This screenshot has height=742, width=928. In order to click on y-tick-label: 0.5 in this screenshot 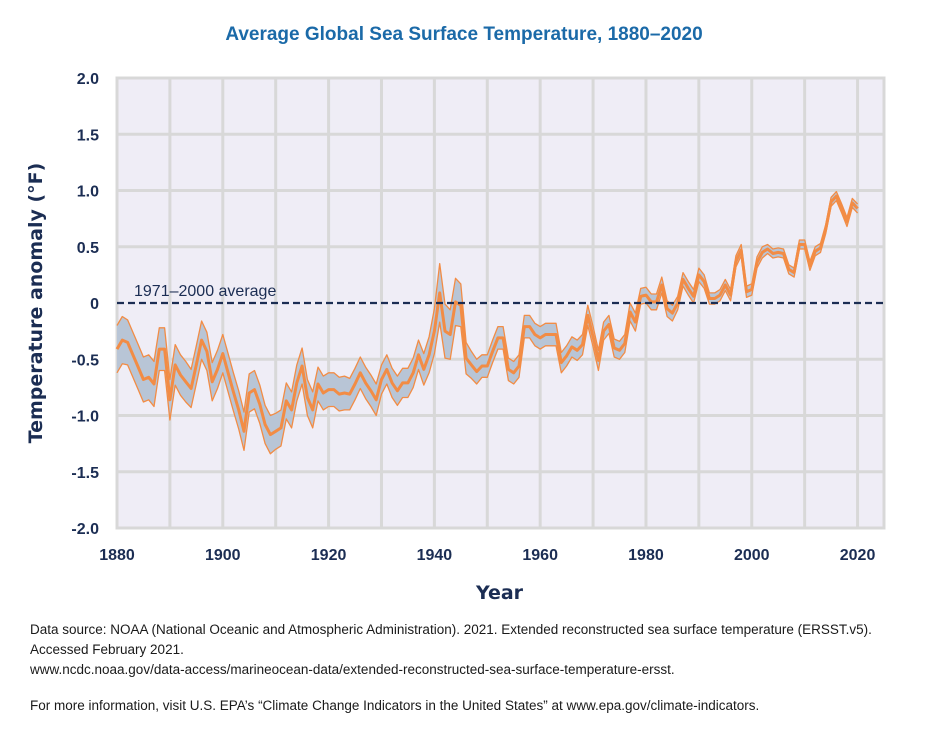, I will do `click(88, 248)`.